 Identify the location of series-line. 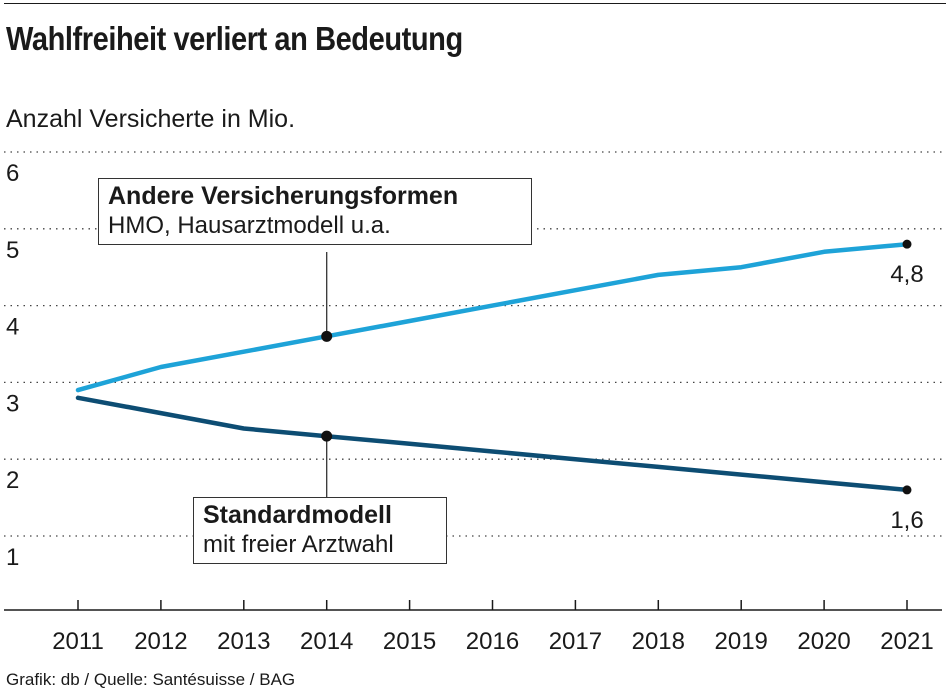
(492, 444).